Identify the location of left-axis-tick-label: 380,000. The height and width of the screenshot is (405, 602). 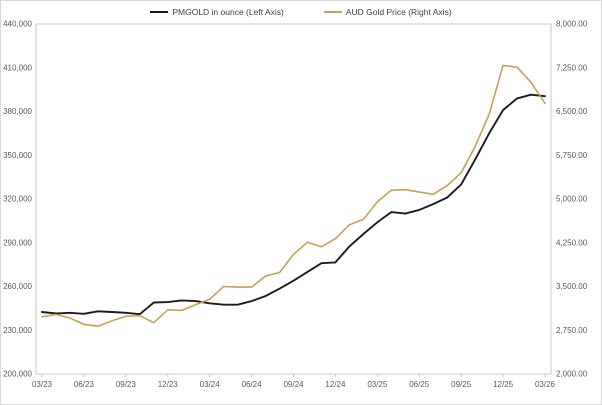
(17, 111).